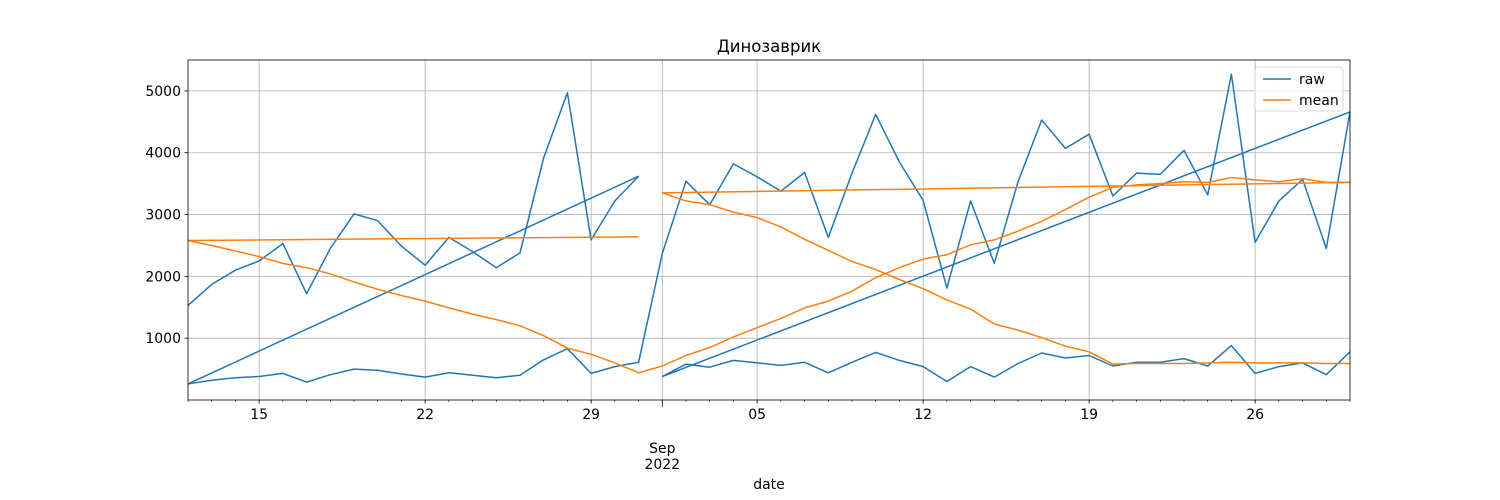 The height and width of the screenshot is (500, 1500). Describe the element at coordinates (757, 415) in the screenshot. I see `x-tick-label: 05` at that location.